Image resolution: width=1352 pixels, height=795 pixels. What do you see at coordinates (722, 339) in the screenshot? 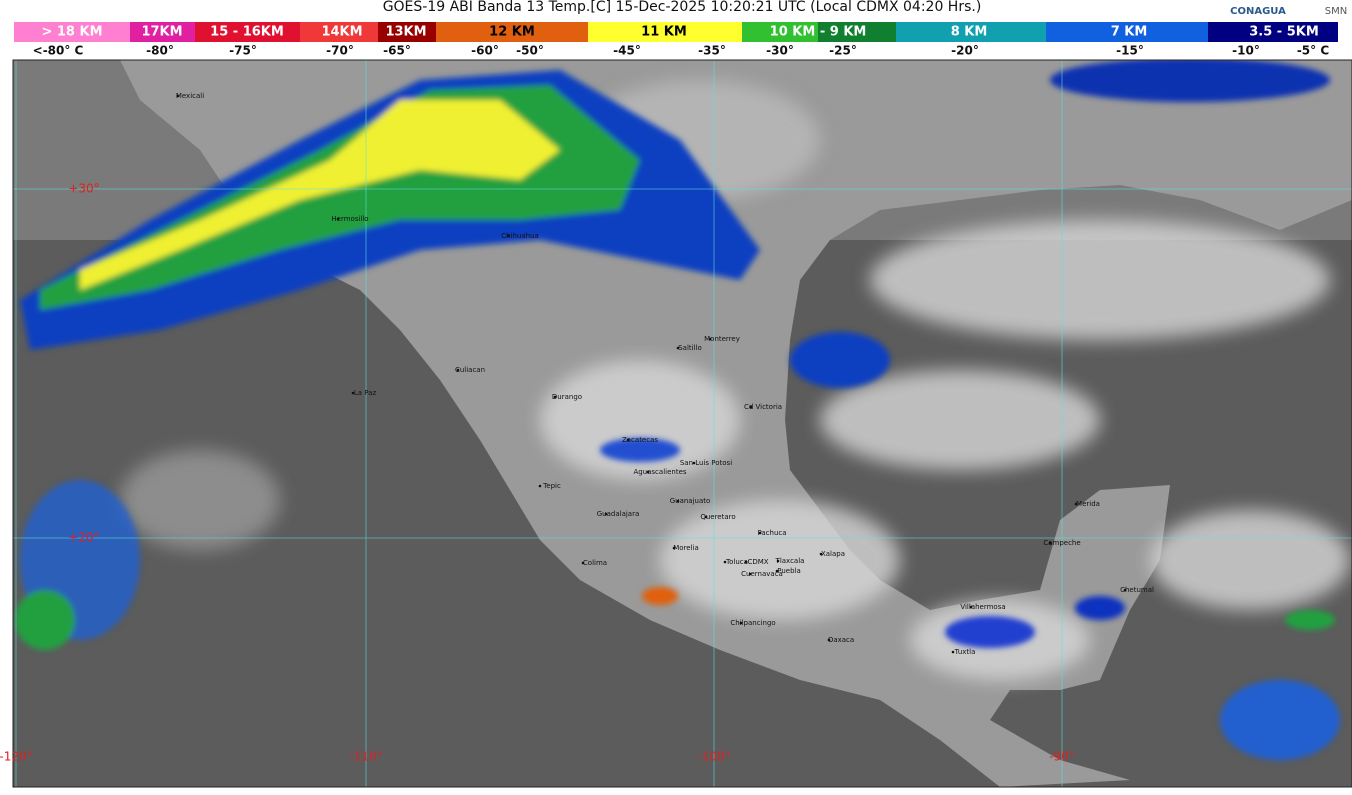
I see `city-label: Monterrey` at bounding box center [722, 339].